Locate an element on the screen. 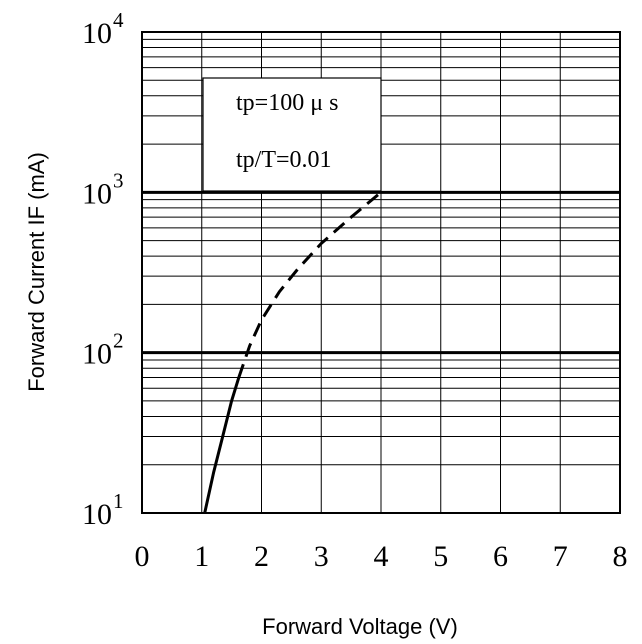 The height and width of the screenshot is (644, 642). x-tick-label: 2 is located at coordinates (261, 556).